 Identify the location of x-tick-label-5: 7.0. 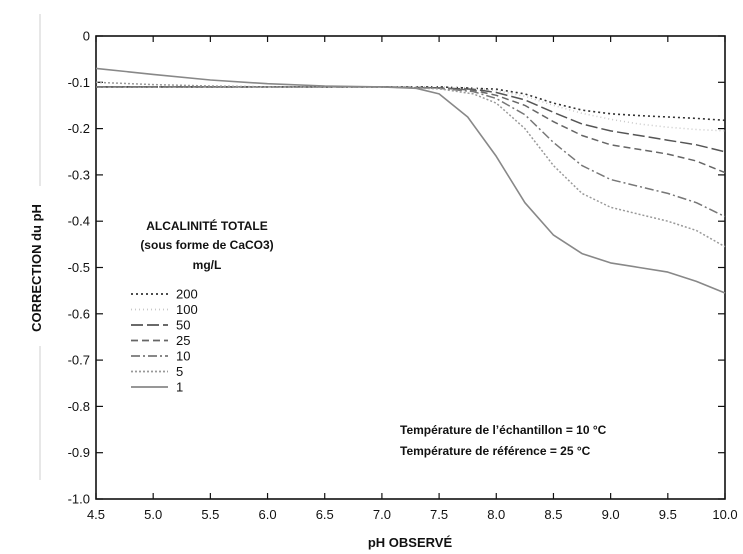
(382, 514).